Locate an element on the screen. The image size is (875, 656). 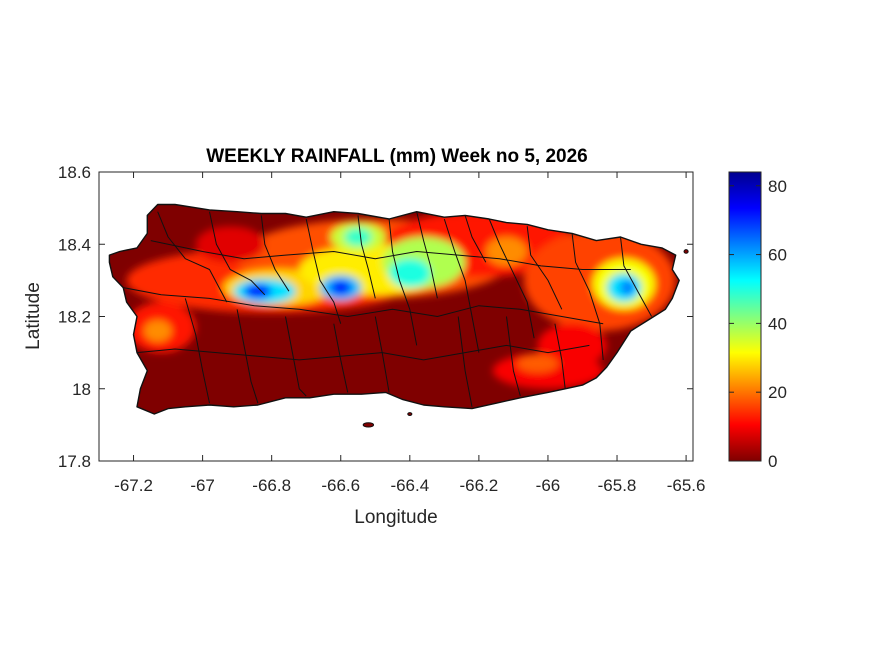
x-tick-label: -66.2 is located at coordinates (479, 485).